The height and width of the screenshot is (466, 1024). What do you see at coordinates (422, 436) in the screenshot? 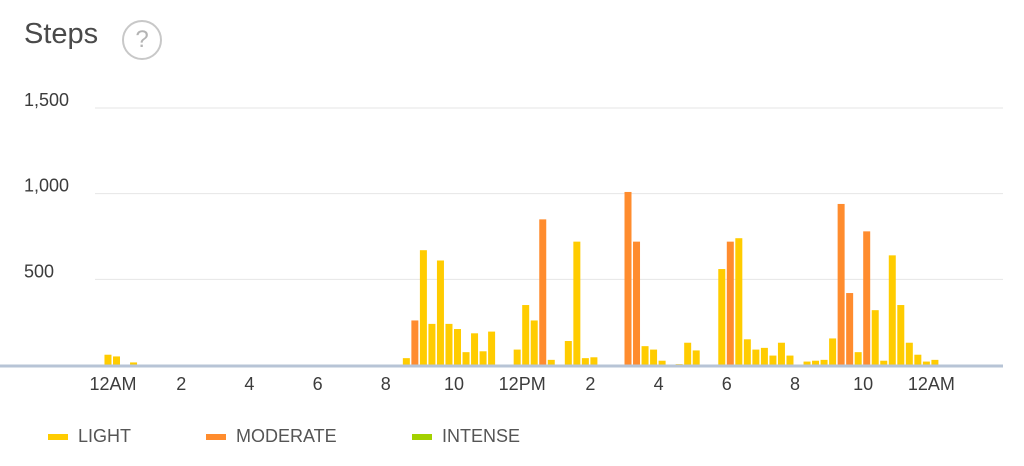
I see `legend-swatch-intense` at bounding box center [422, 436].